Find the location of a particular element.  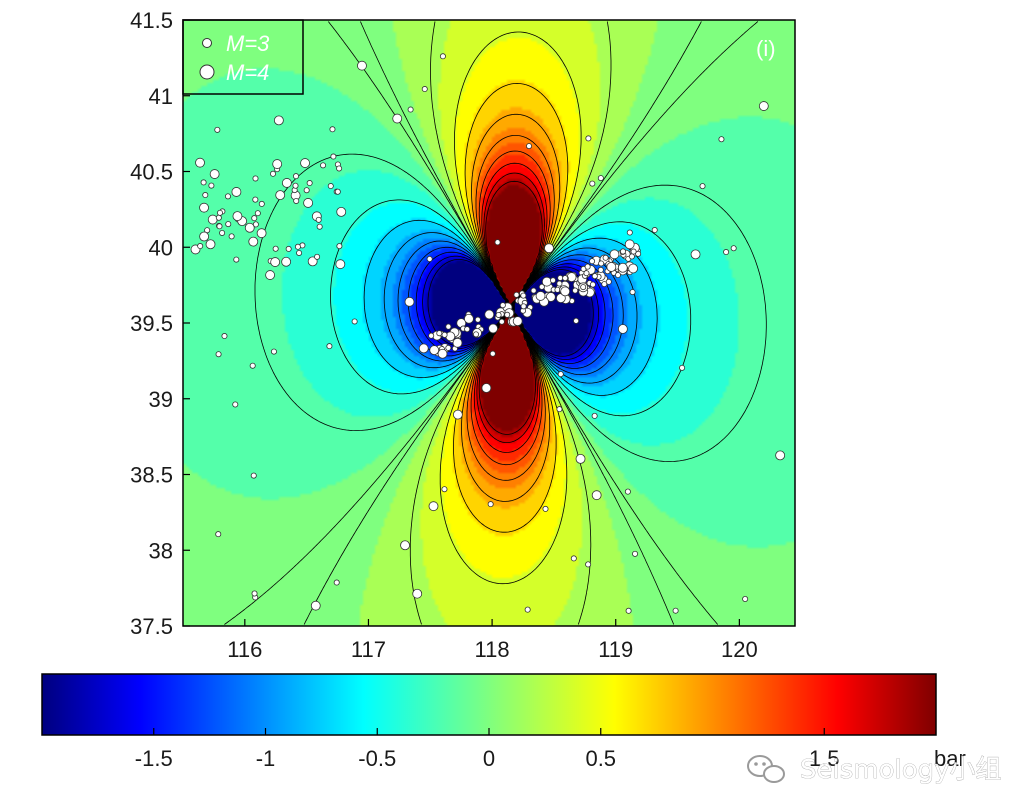

colorbar-gradient is located at coordinates (489, 704).